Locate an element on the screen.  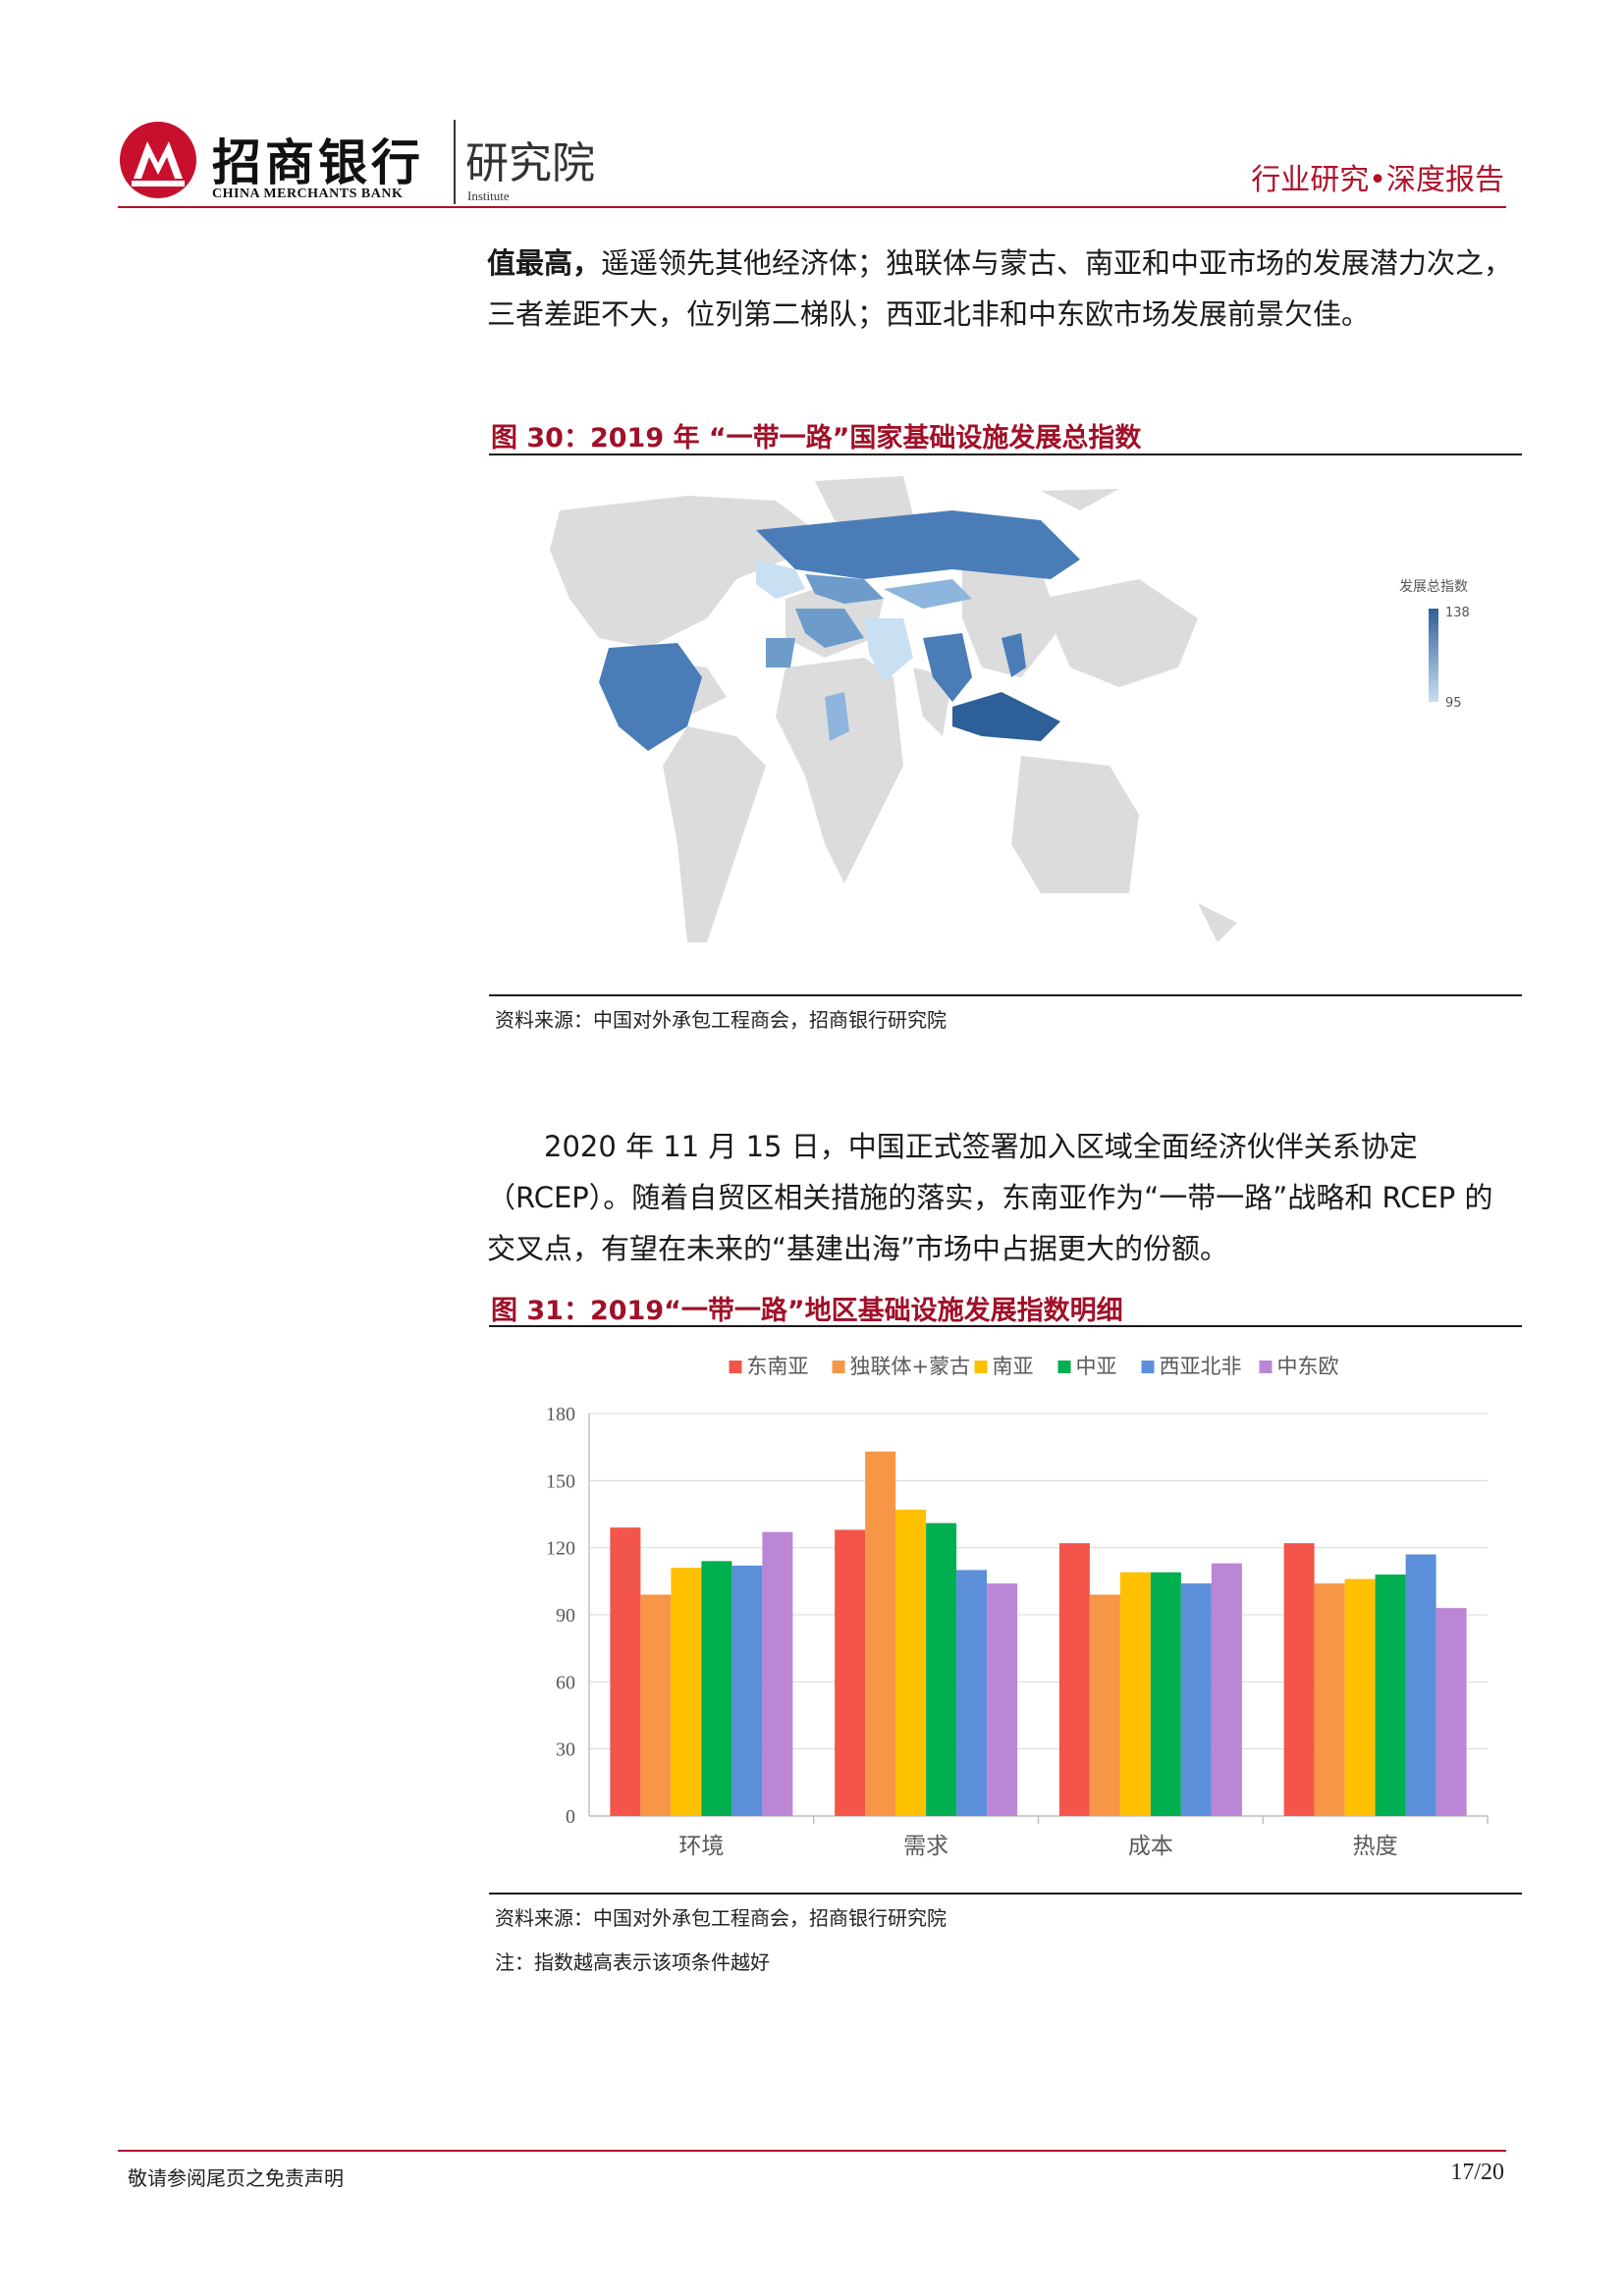
map-land is located at coordinates (893, 709).